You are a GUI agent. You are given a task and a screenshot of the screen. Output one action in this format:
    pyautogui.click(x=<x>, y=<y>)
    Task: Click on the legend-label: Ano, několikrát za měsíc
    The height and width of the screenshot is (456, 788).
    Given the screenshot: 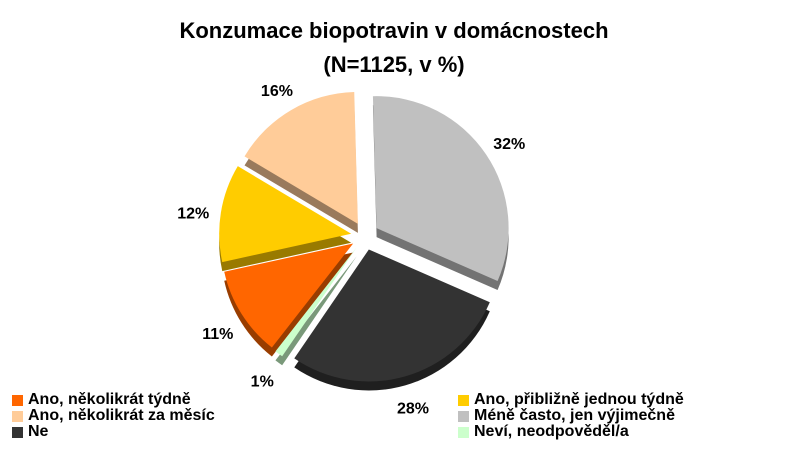 What is the action you would take?
    pyautogui.click(x=121, y=415)
    